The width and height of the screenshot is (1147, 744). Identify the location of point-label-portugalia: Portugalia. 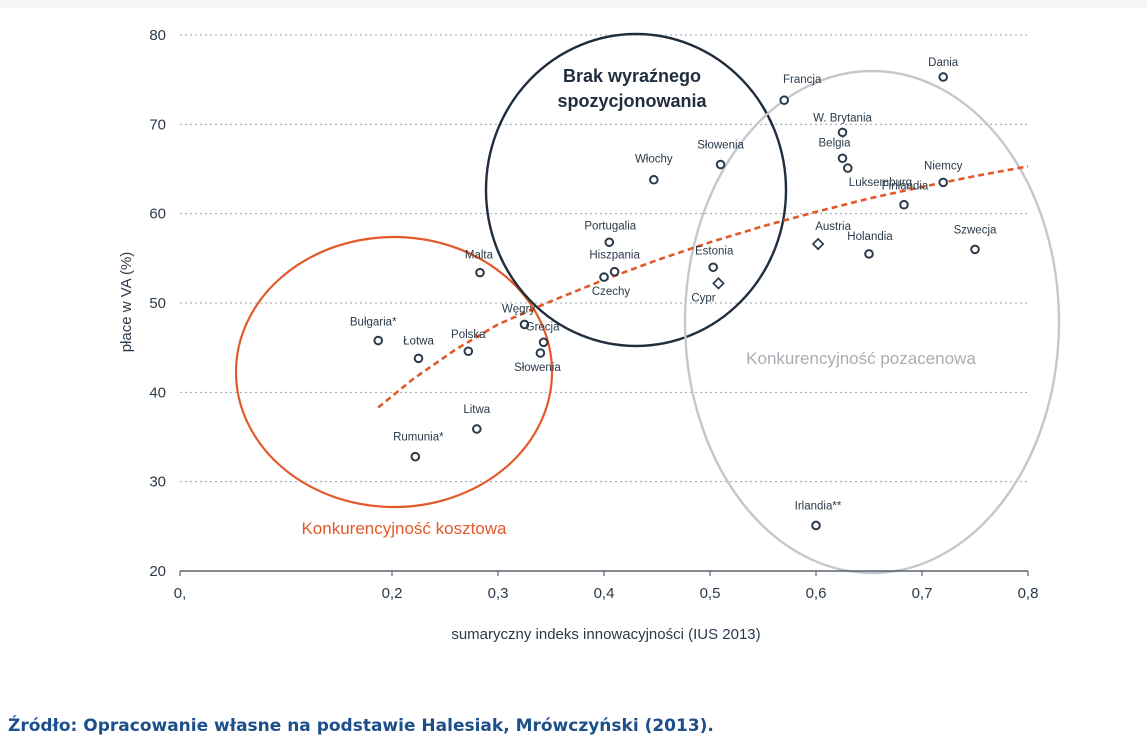
(610, 226).